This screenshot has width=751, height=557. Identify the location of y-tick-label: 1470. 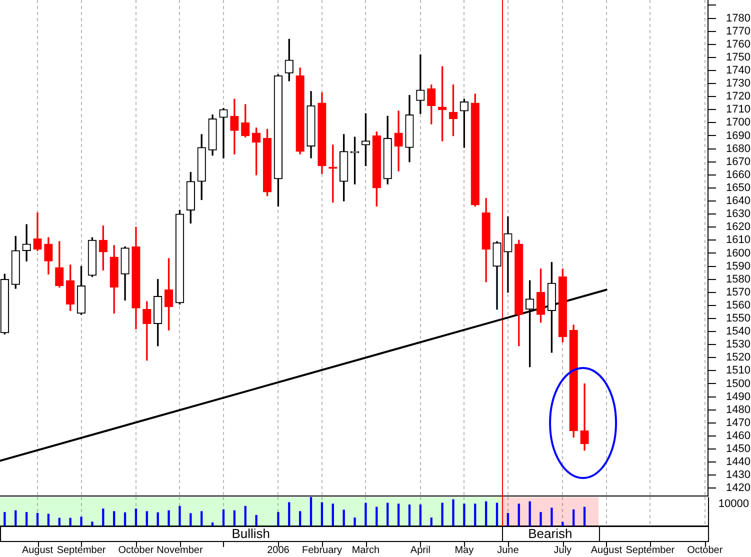
(738, 422).